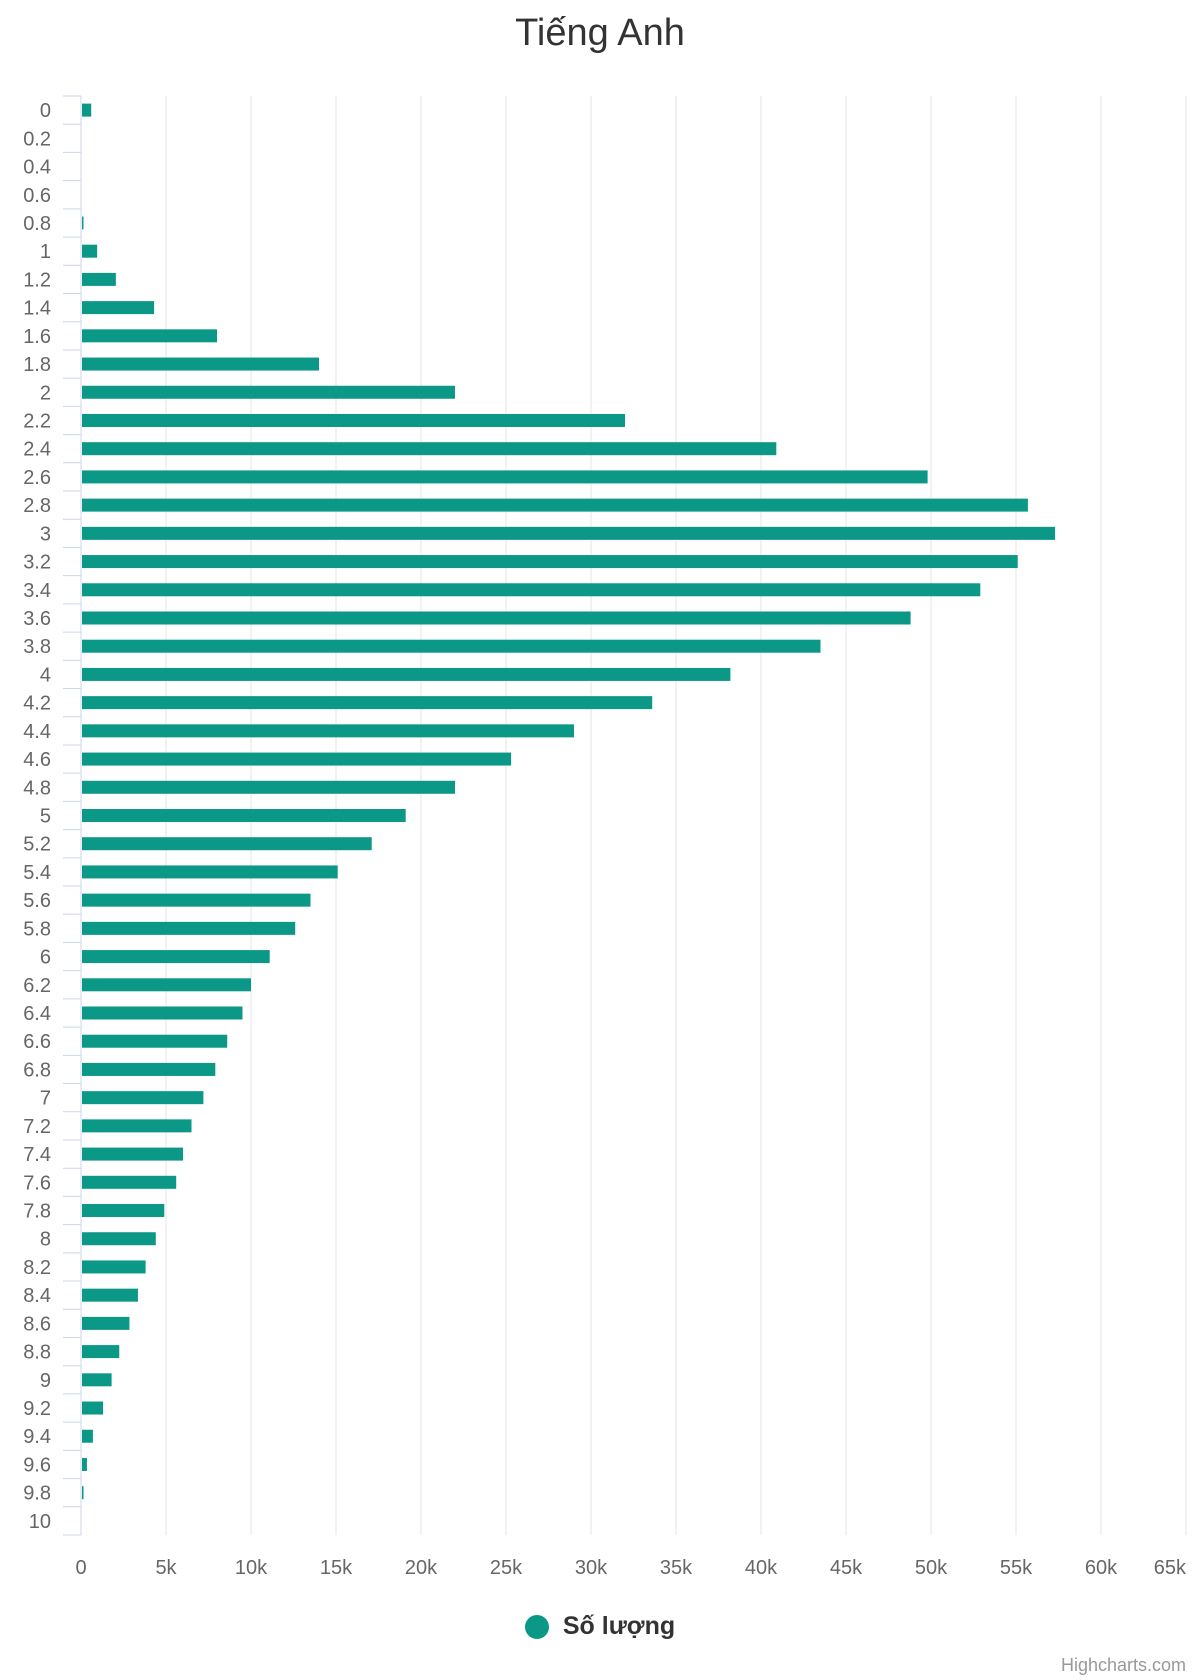  What do you see at coordinates (591, 1568) in the screenshot?
I see `x-tick-label: 30k` at bounding box center [591, 1568].